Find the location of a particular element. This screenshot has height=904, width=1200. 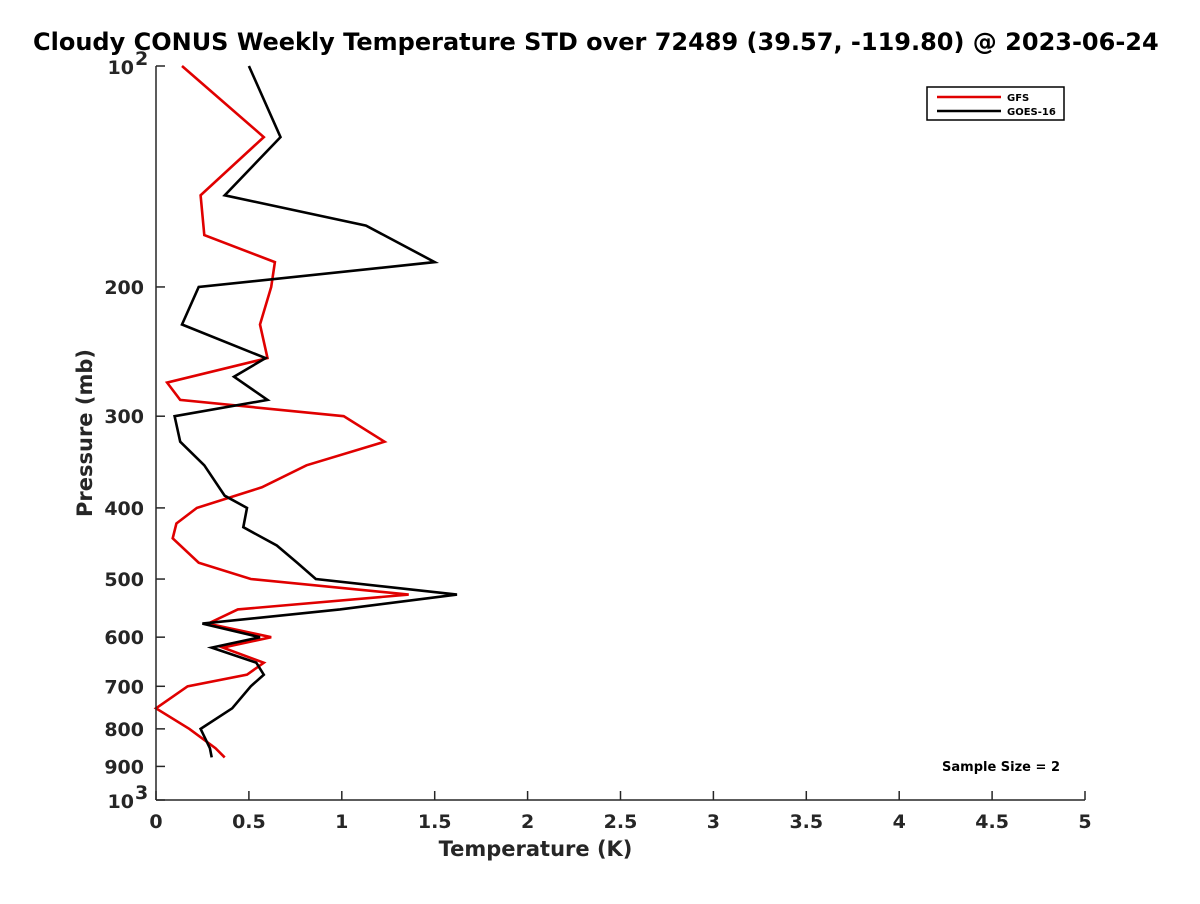

legend-box is located at coordinates (995, 103).